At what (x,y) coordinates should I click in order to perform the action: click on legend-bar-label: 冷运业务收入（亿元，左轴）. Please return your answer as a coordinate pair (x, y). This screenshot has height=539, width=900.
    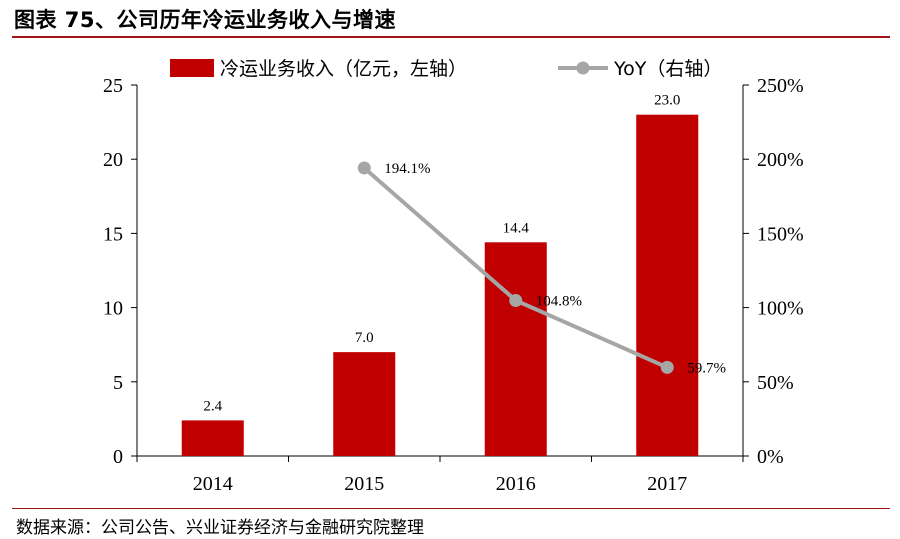
    Looking at the image, I should click on (343, 69).